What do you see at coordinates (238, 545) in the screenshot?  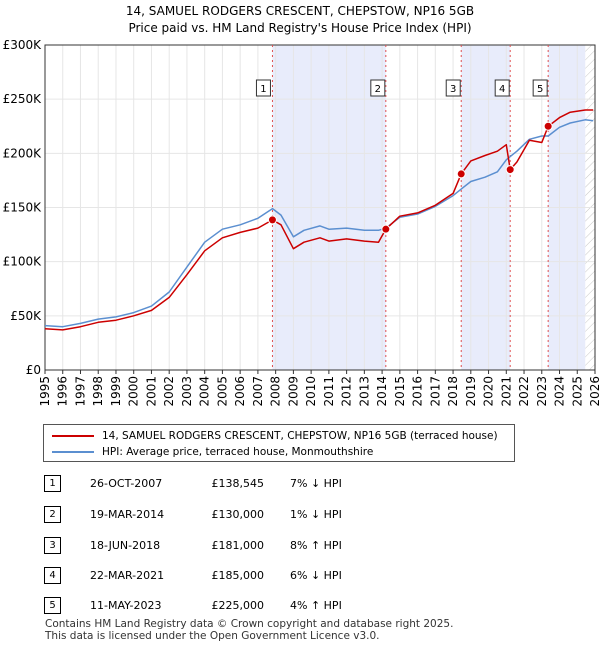 I see `sale-price: £181,000` at bounding box center [238, 545].